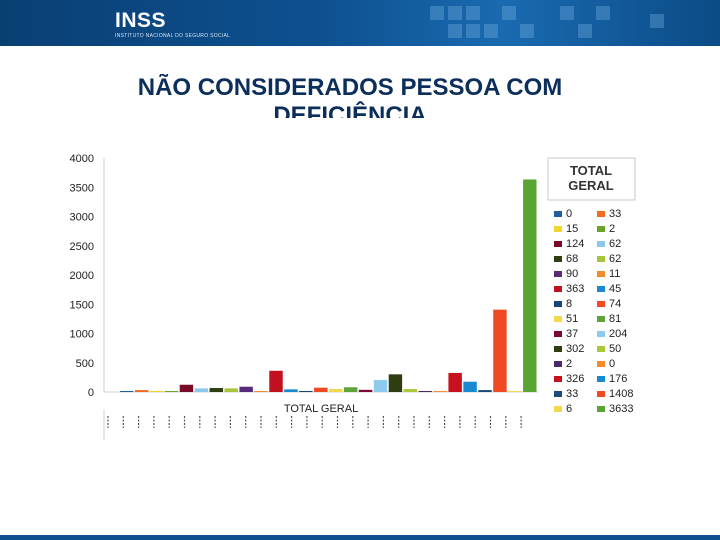 The width and height of the screenshot is (720, 540). I want to click on y-tick-label: 2500, so click(82, 247).